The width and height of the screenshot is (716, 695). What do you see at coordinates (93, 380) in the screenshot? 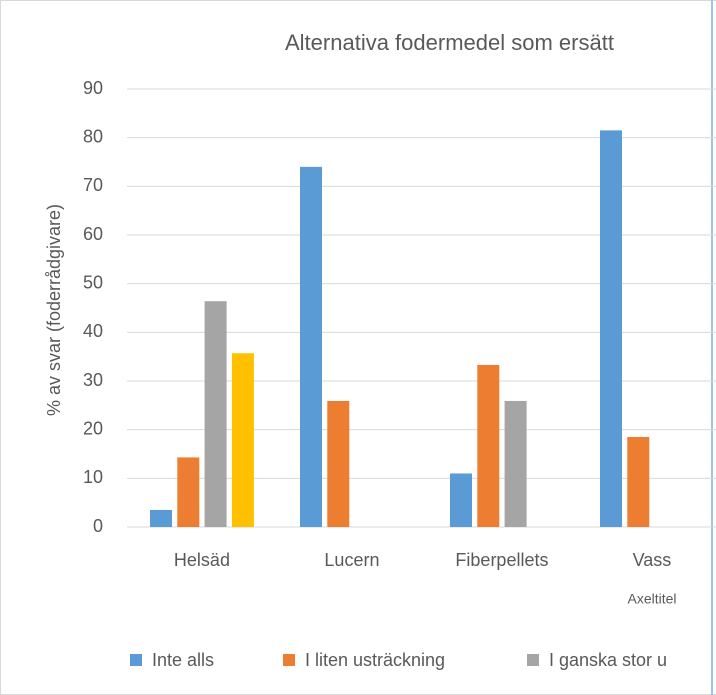
I see `y-tick-label: 30` at bounding box center [93, 380].